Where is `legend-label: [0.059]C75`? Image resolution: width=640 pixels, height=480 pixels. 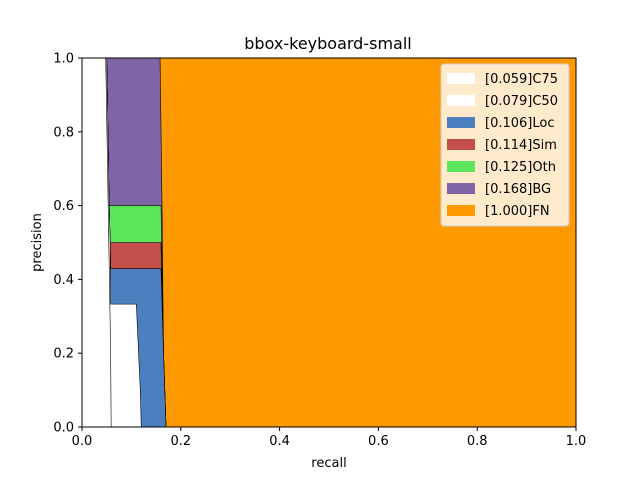 legend-label: [0.059]C75 is located at coordinates (521, 79).